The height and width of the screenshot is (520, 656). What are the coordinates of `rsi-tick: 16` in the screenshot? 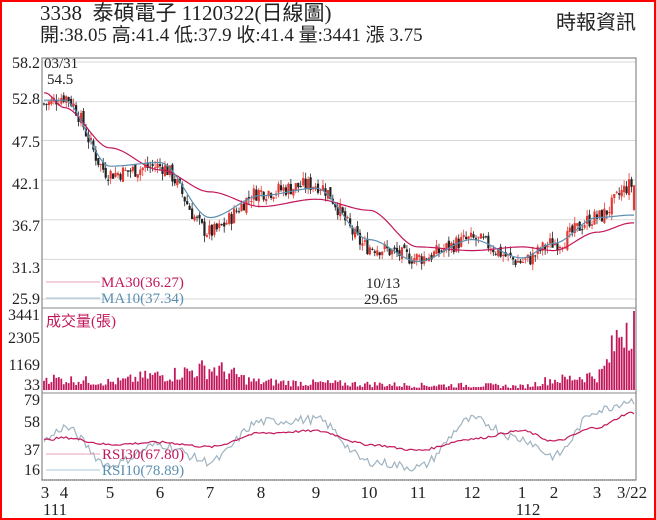 It's located at (32, 470).